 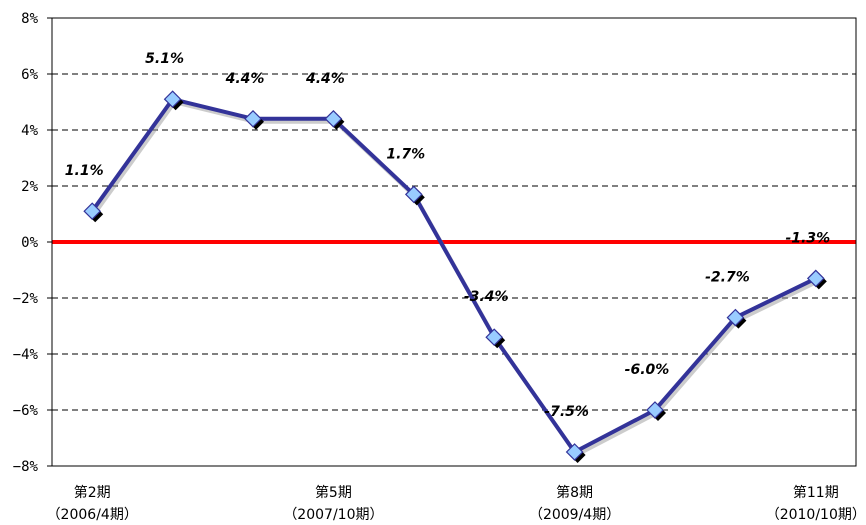 I want to click on y-tick-label: 8%, so click(x=29, y=19).